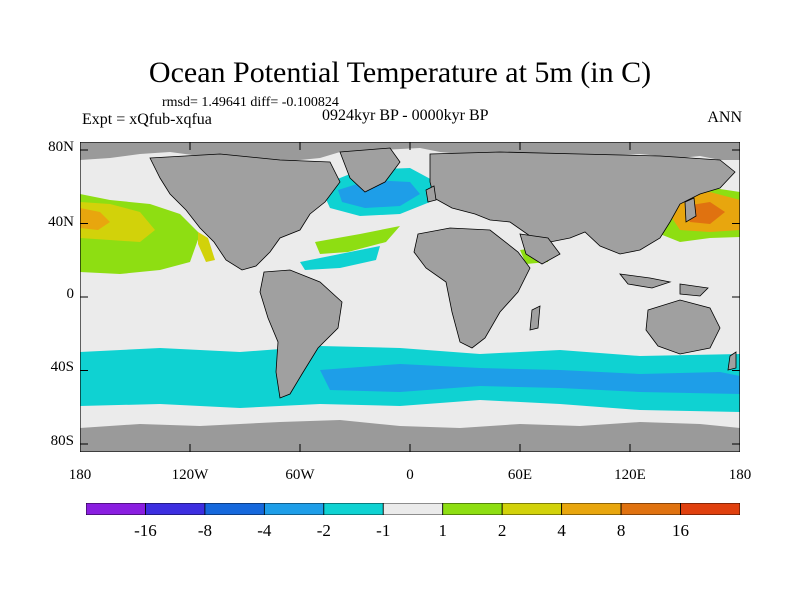 The image size is (800, 600). I want to click on x-tick-label: 60E, so click(520, 475).